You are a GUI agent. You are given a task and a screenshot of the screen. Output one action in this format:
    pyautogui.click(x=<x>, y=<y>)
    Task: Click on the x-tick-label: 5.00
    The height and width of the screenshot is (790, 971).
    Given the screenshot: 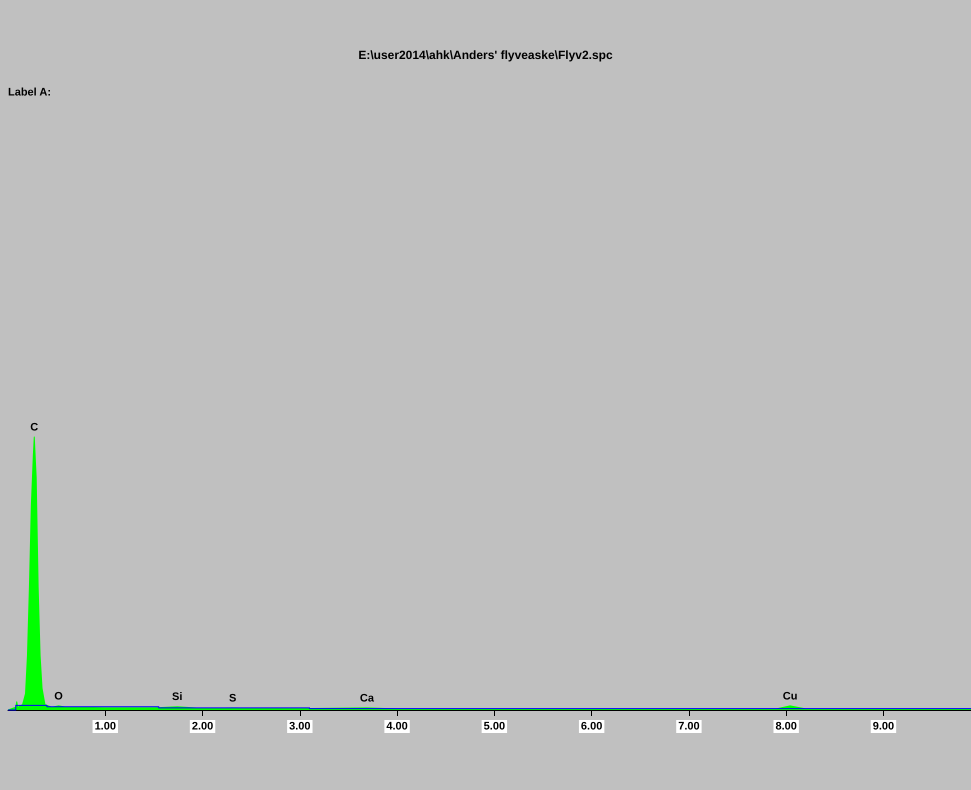 What is the action you would take?
    pyautogui.click(x=495, y=726)
    